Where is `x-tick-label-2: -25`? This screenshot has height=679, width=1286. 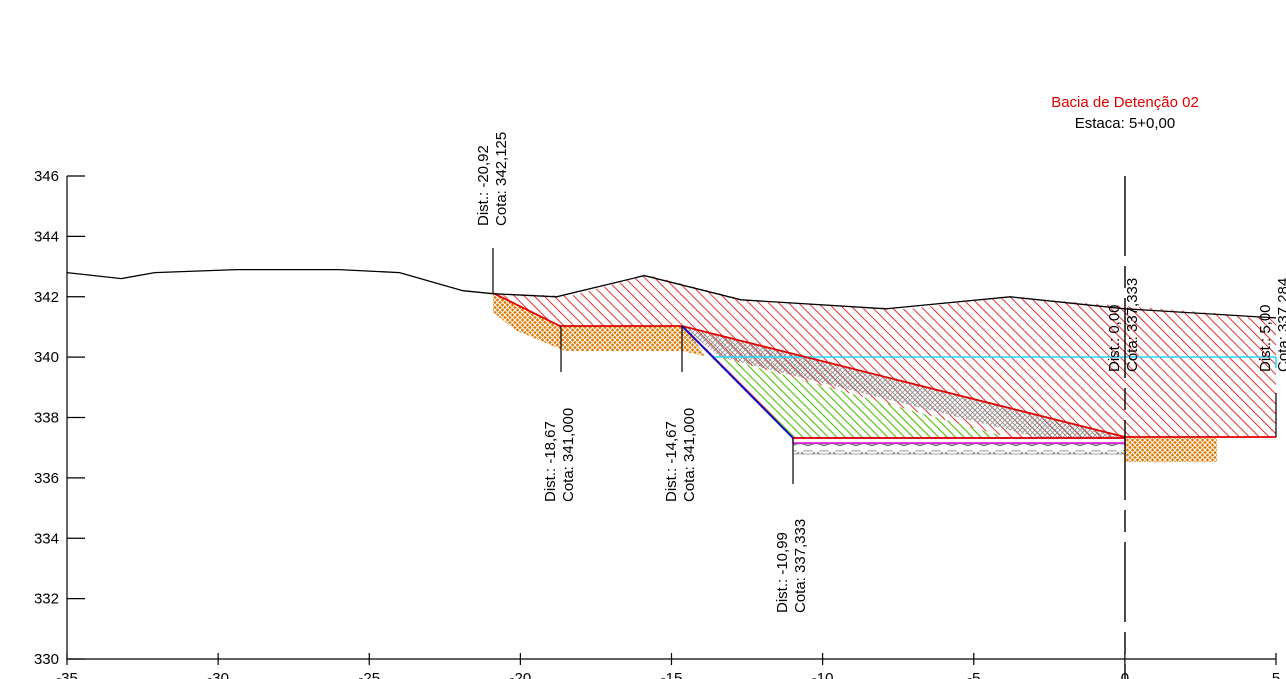 x-tick-label-2: -25 is located at coordinates (369, 674).